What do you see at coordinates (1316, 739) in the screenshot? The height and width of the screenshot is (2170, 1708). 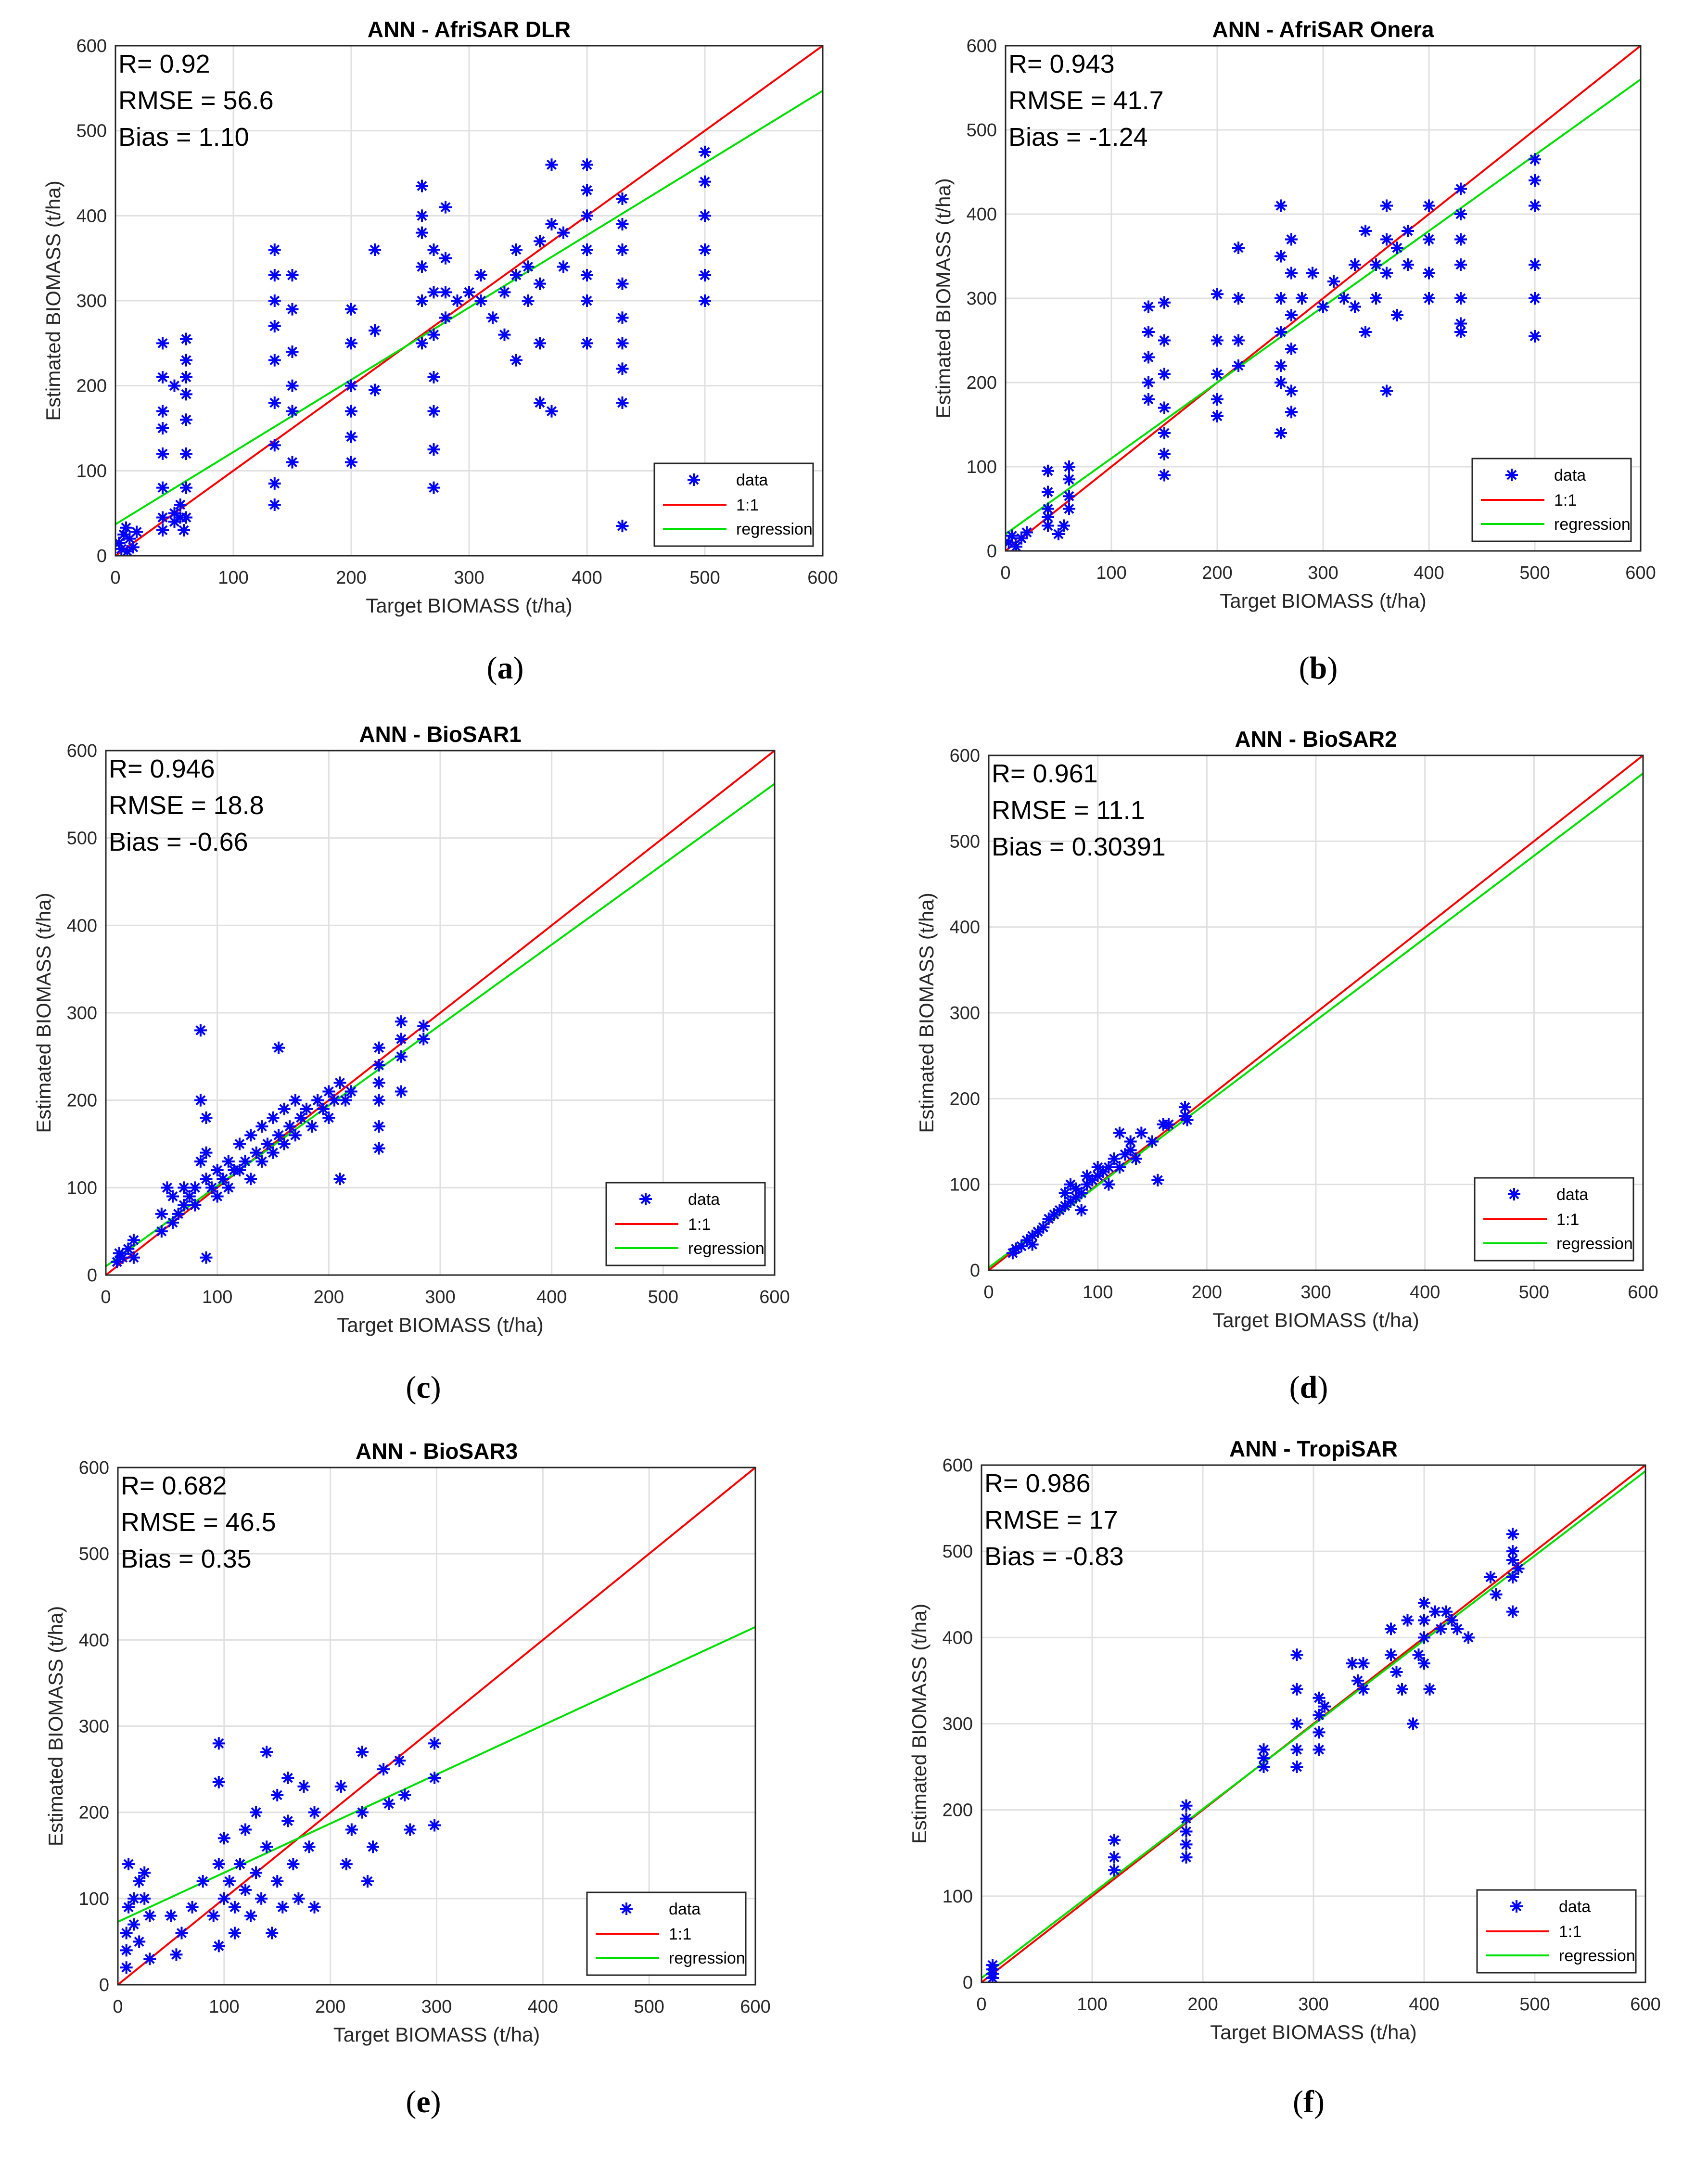 I see `chart-title: ANN - BioSAR2` at bounding box center [1316, 739].